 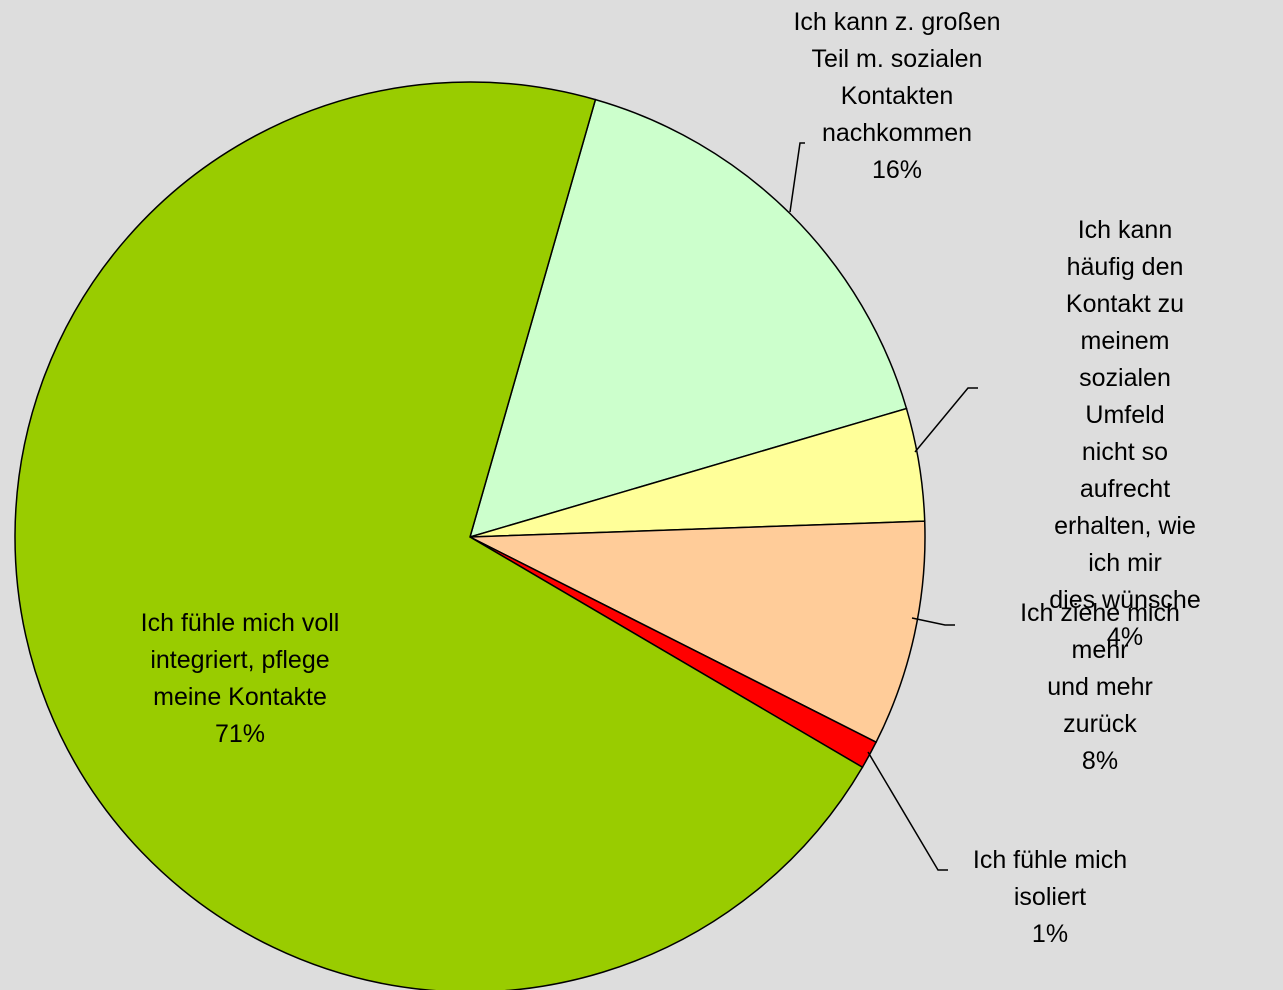 I want to click on category-label: Ich ziehe mich mehr und mehr zurück, so click(x=1100, y=668).